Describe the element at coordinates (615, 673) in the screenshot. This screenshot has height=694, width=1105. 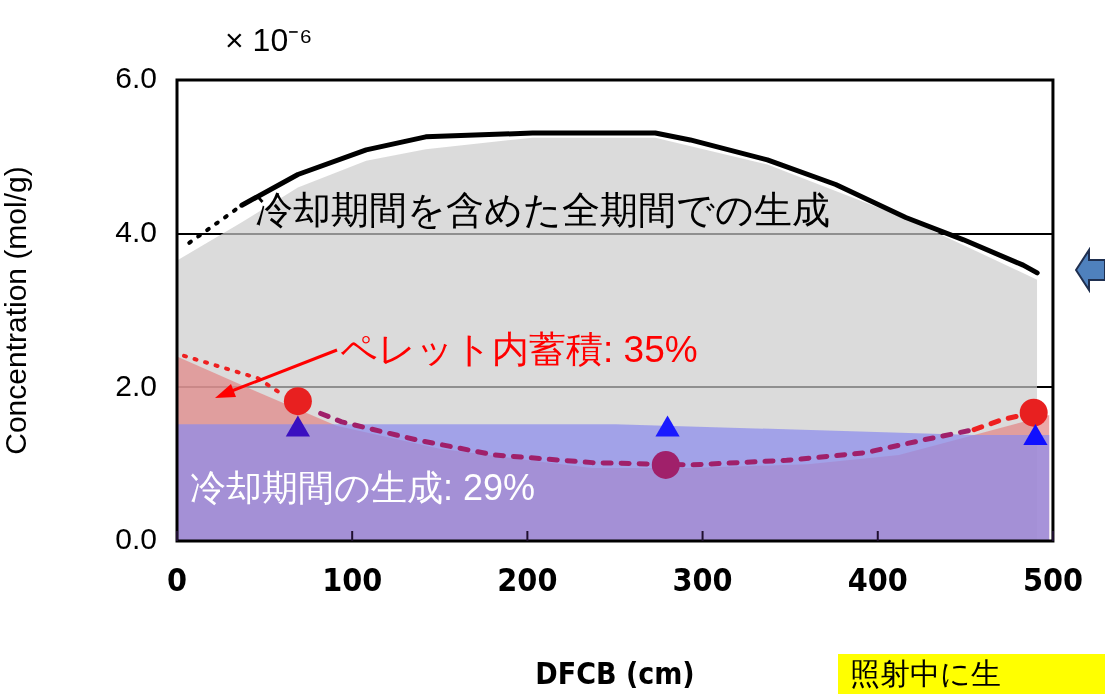
I see `x-axis-title: DFCB (cm)` at that location.